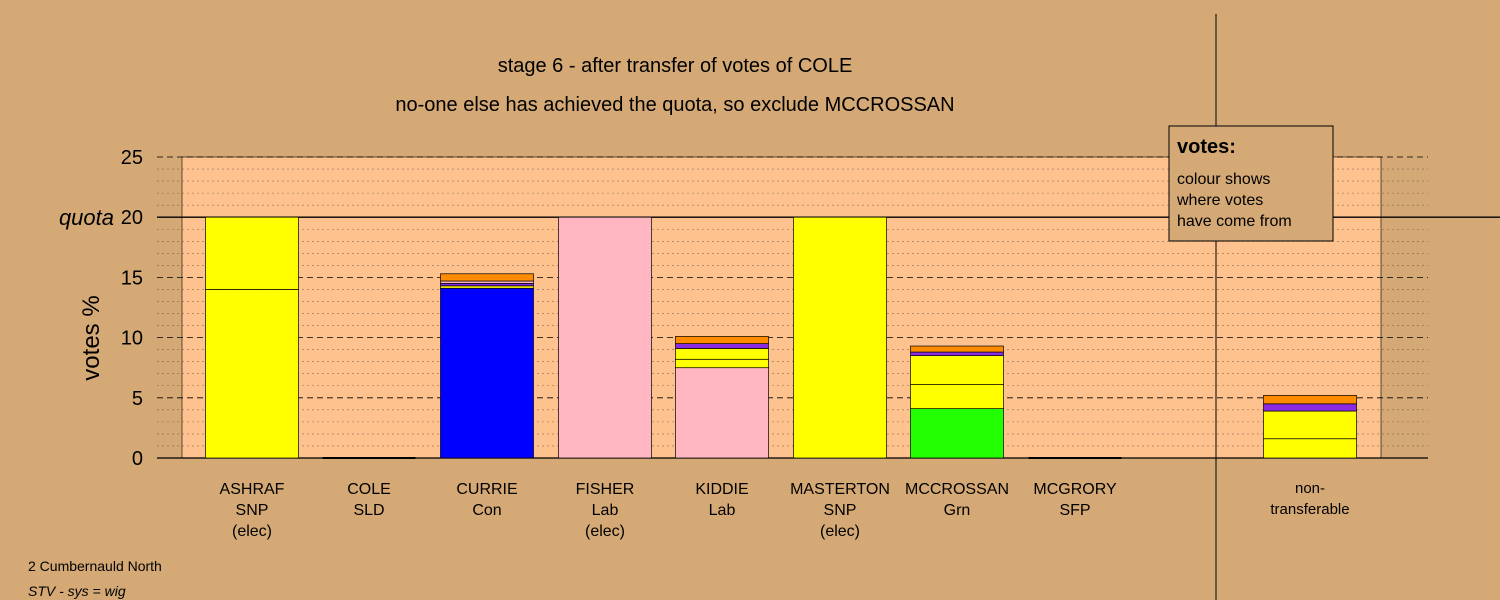 This screenshot has width=1500, height=600. Describe the element at coordinates (605, 489) in the screenshot. I see `category-label: FISHER` at that location.